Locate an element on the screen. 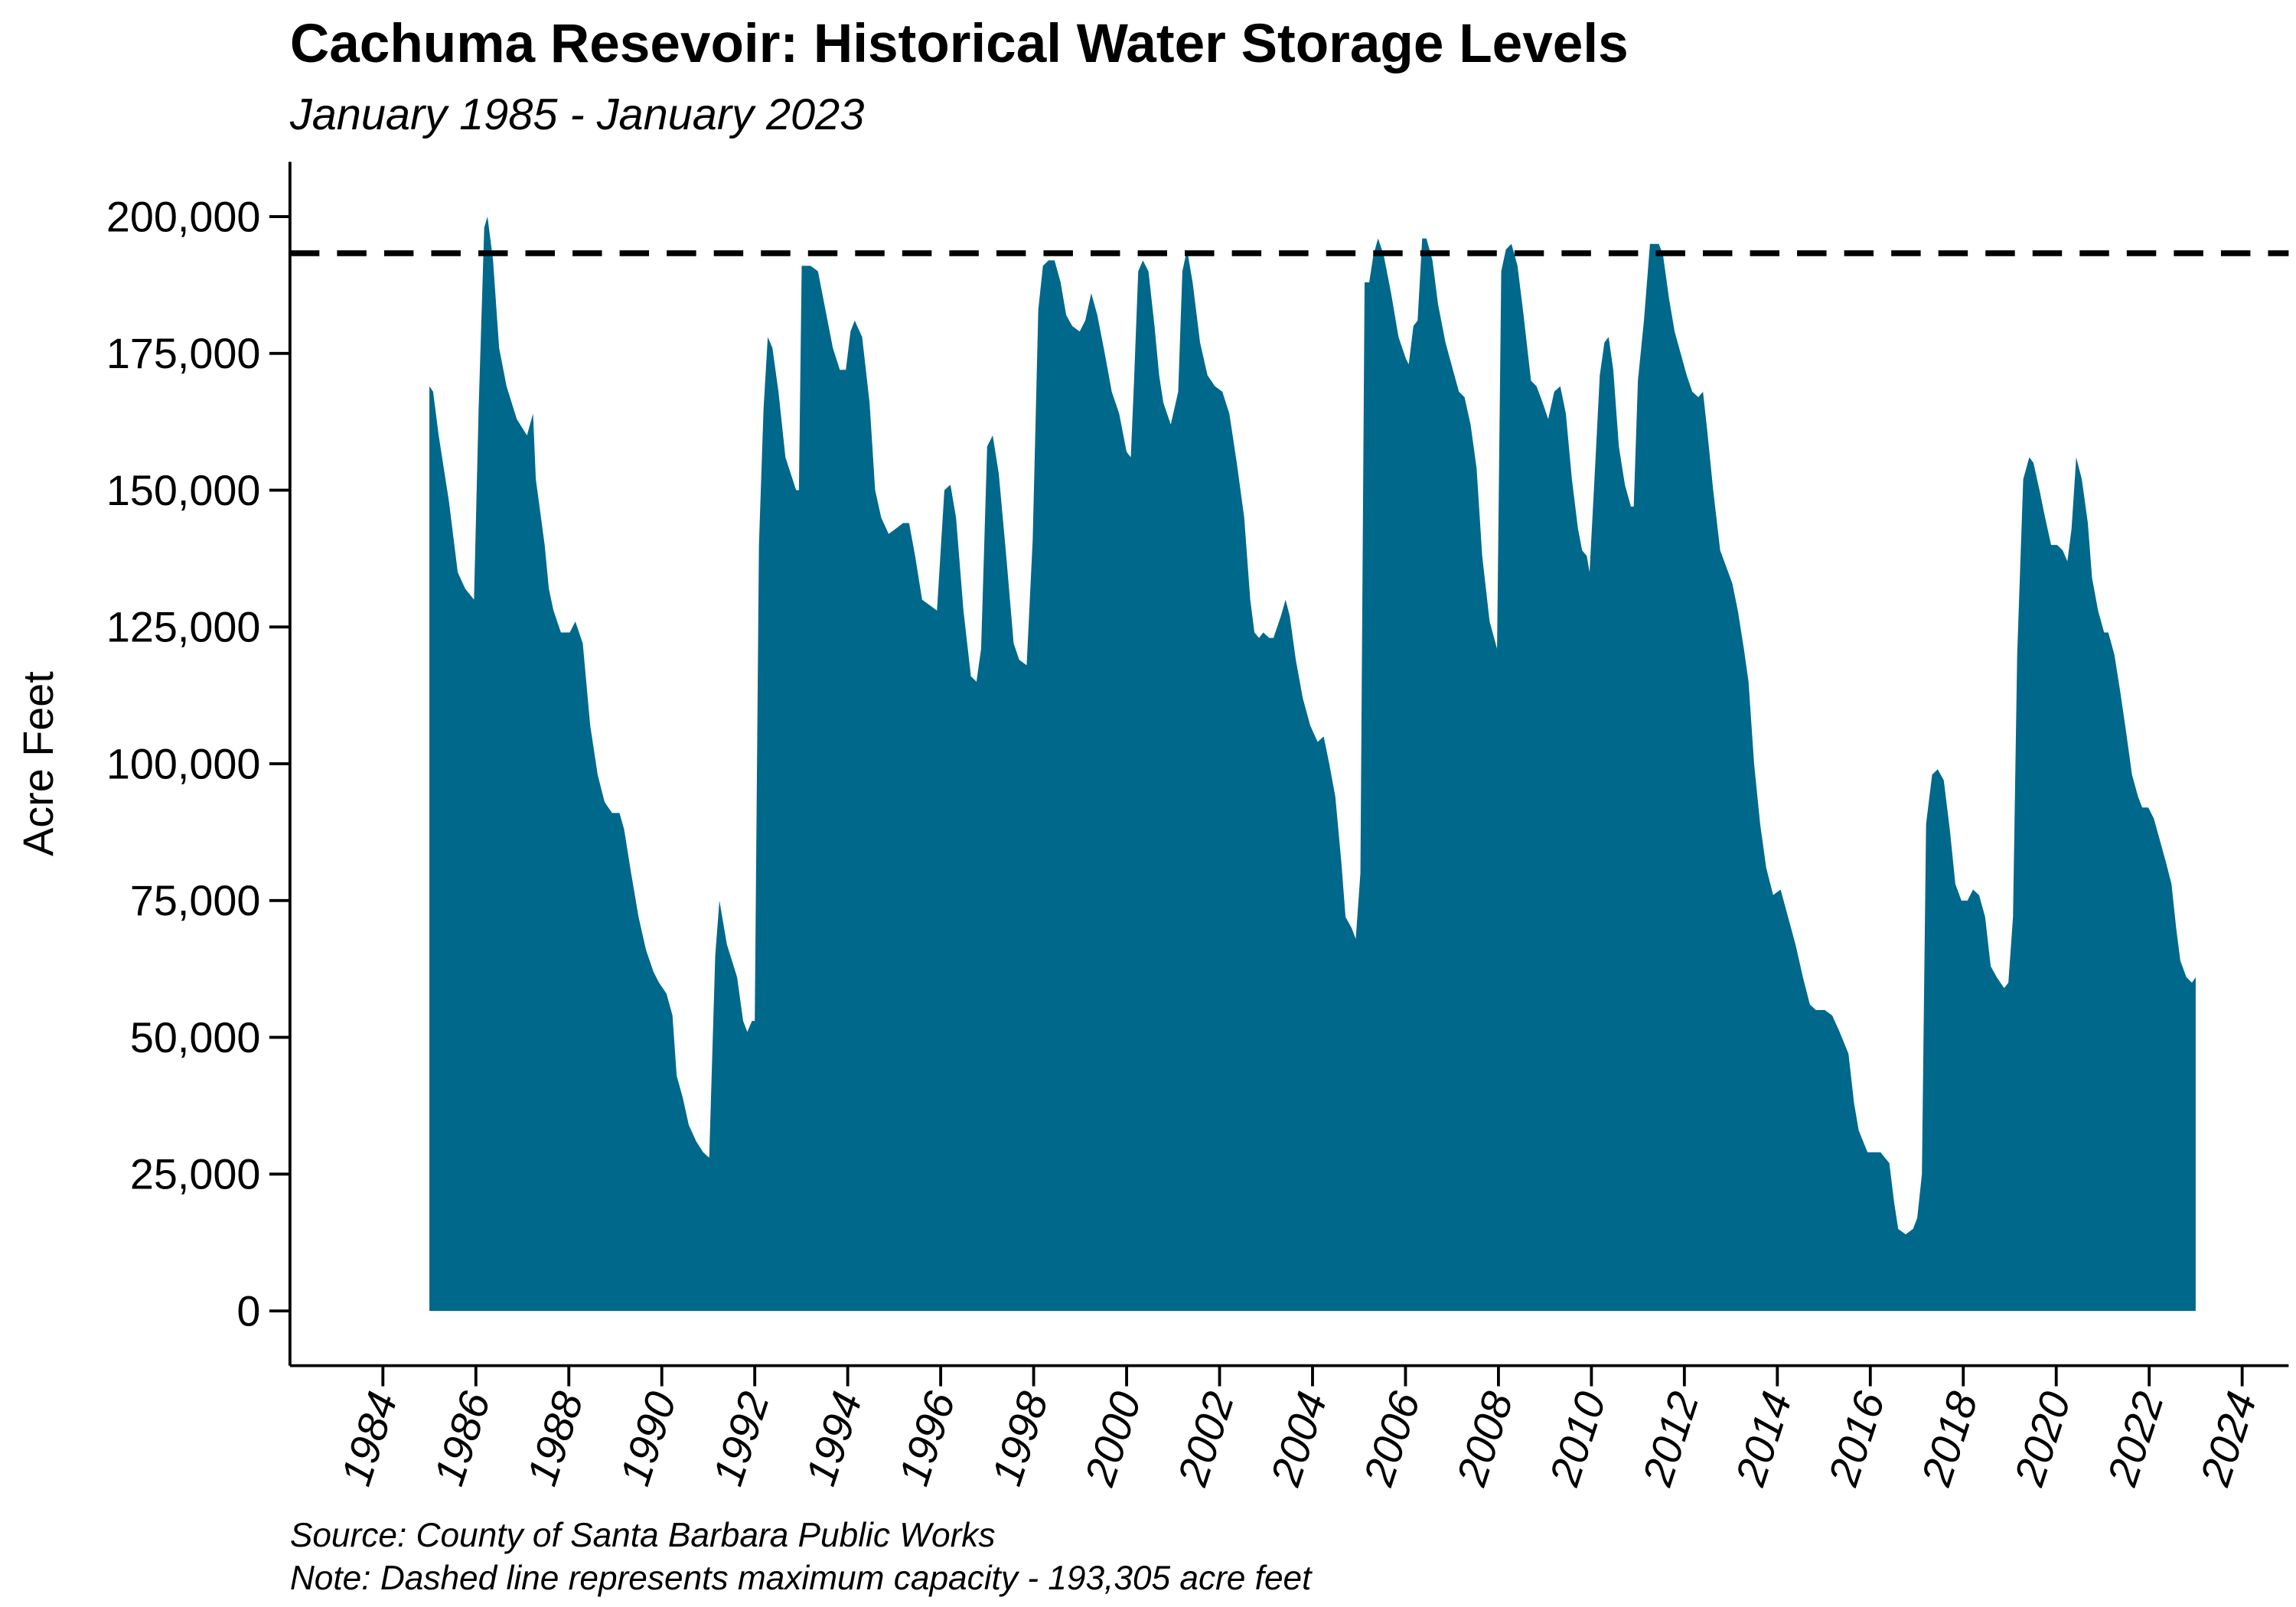 The width and height of the screenshot is (2296, 1607). y-tick-label: 125,000 is located at coordinates (183, 627).